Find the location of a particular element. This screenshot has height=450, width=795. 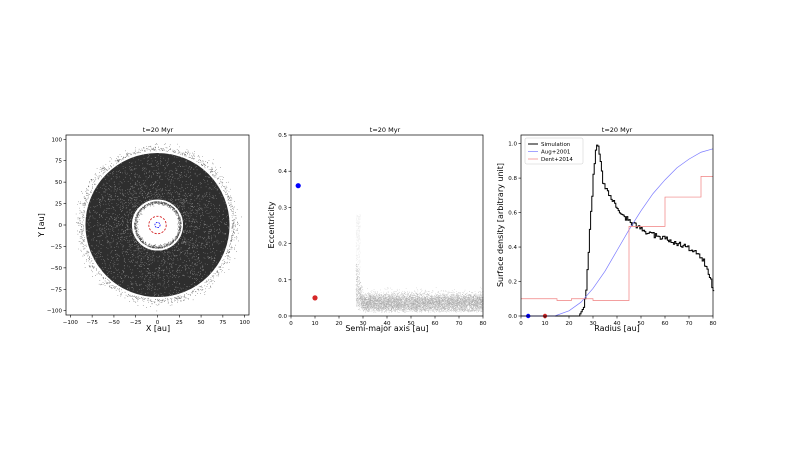

planet-orbit is located at coordinates (157, 225).